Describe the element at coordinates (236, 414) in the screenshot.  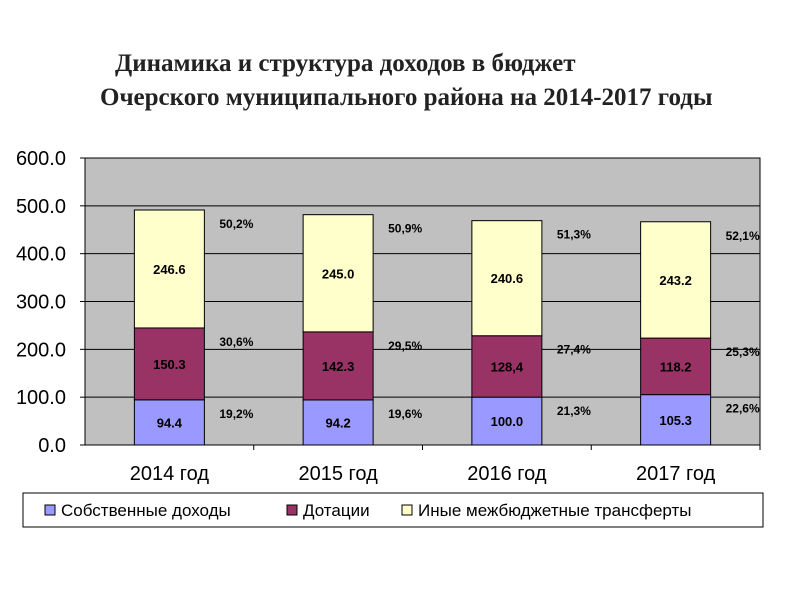
I see `share-label-own-revenue: 19,2%` at that location.